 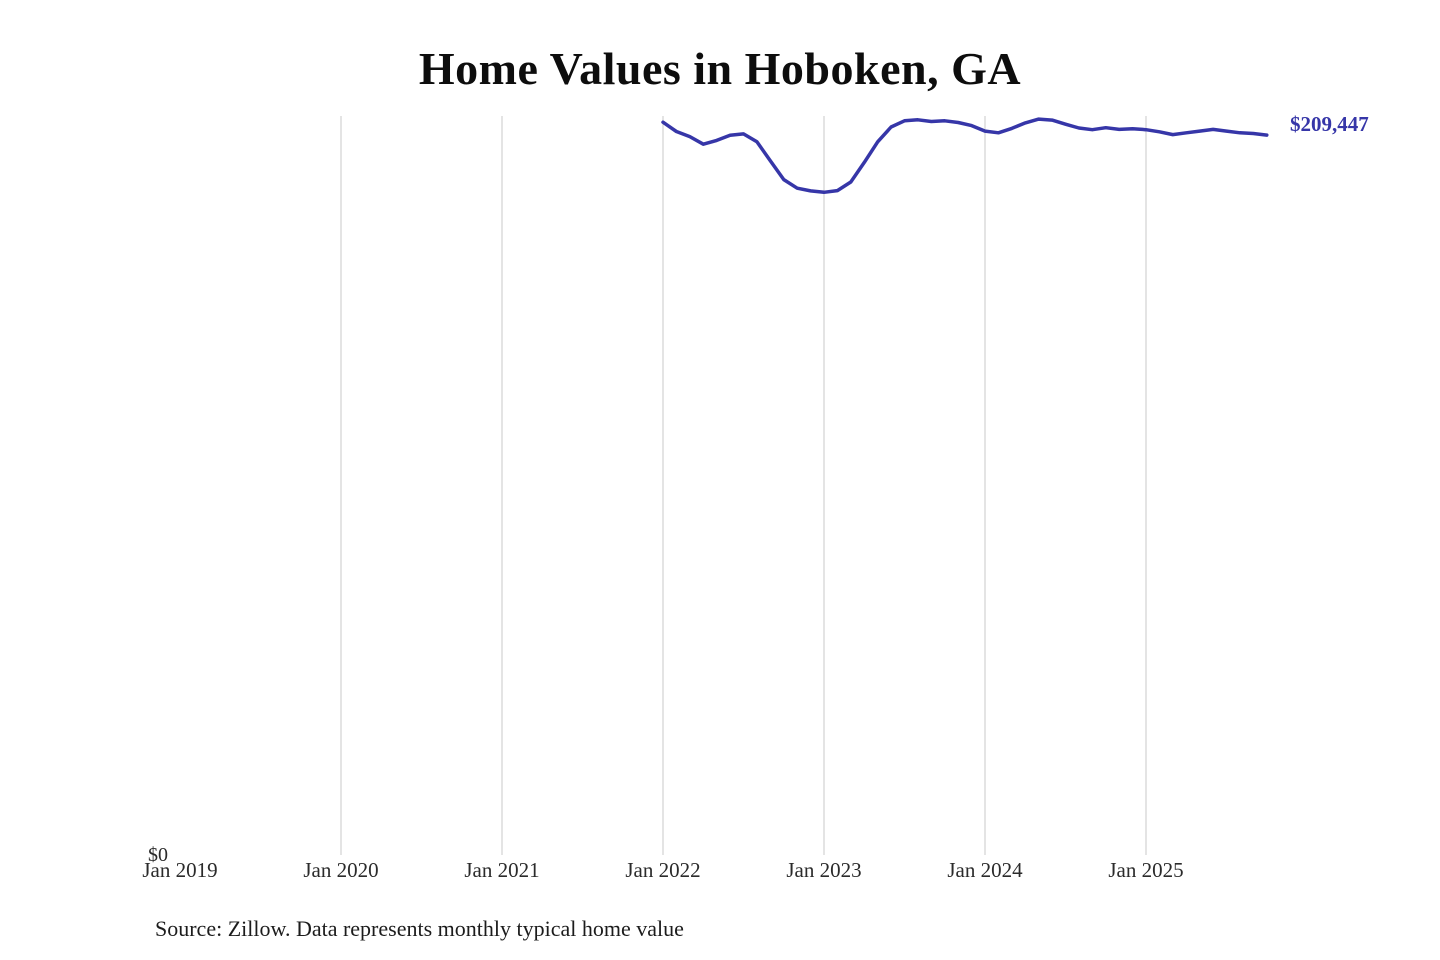 I want to click on x-tick-label: Jan 2024, so click(x=985, y=870).